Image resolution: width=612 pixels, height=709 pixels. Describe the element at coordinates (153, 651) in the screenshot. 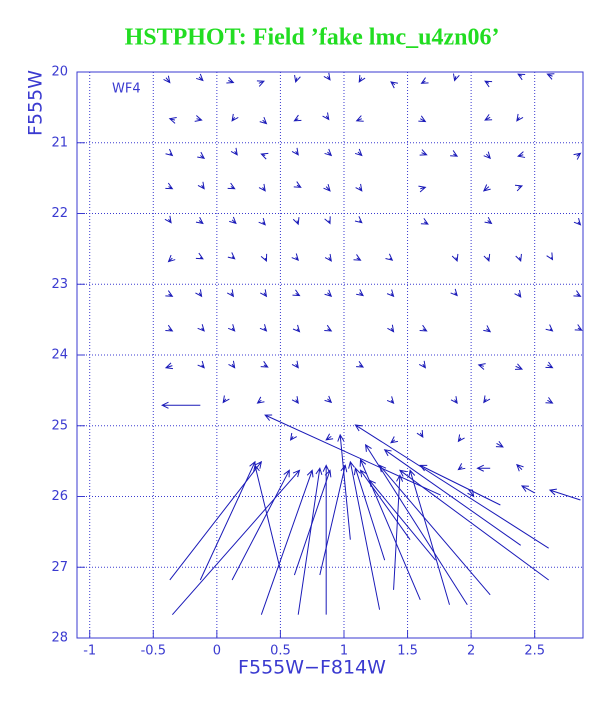

I see `x-tick-label: -0.5` at that location.